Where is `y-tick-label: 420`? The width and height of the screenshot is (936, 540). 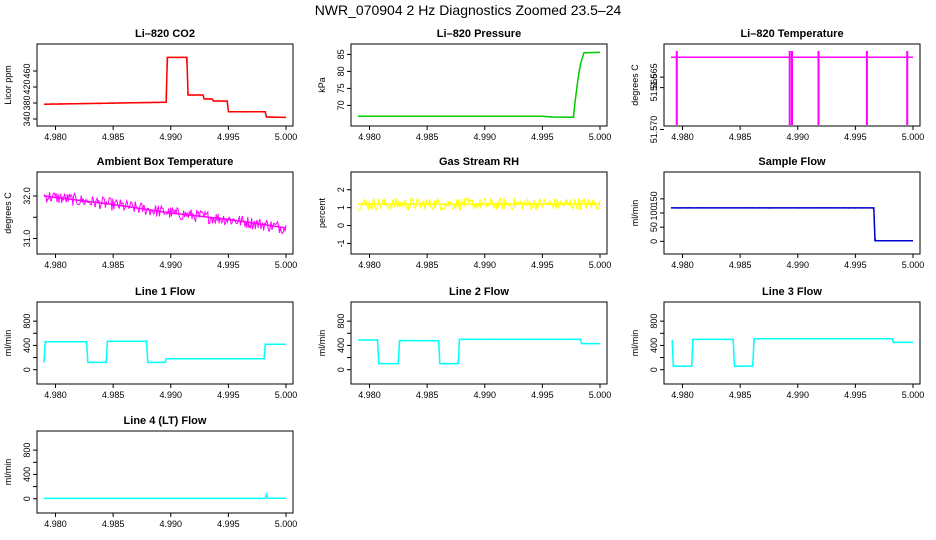
y-tick-label: 420 is located at coordinates (27, 86).